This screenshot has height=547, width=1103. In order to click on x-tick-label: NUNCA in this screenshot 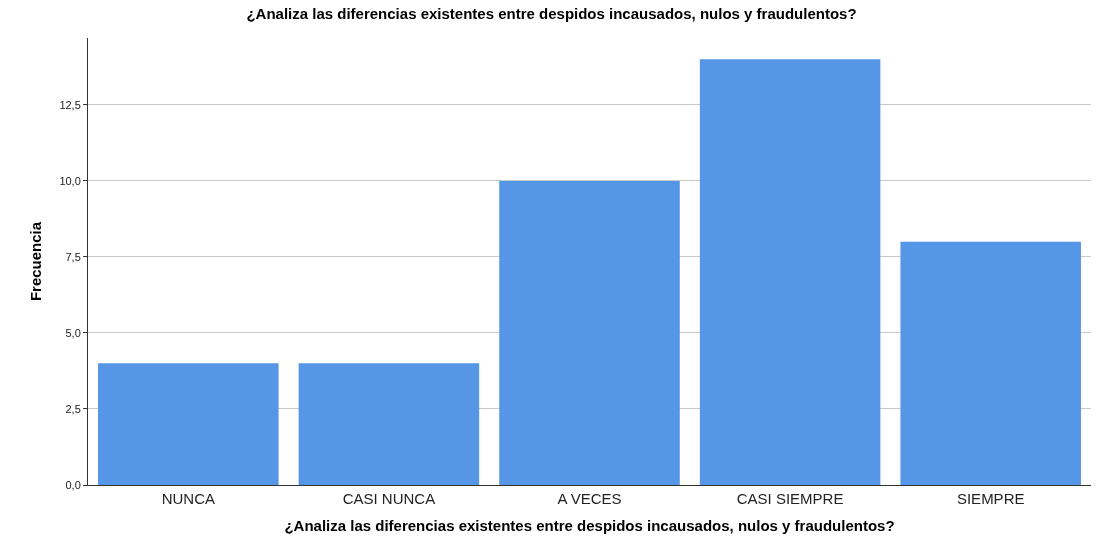, I will do `click(188, 498)`.